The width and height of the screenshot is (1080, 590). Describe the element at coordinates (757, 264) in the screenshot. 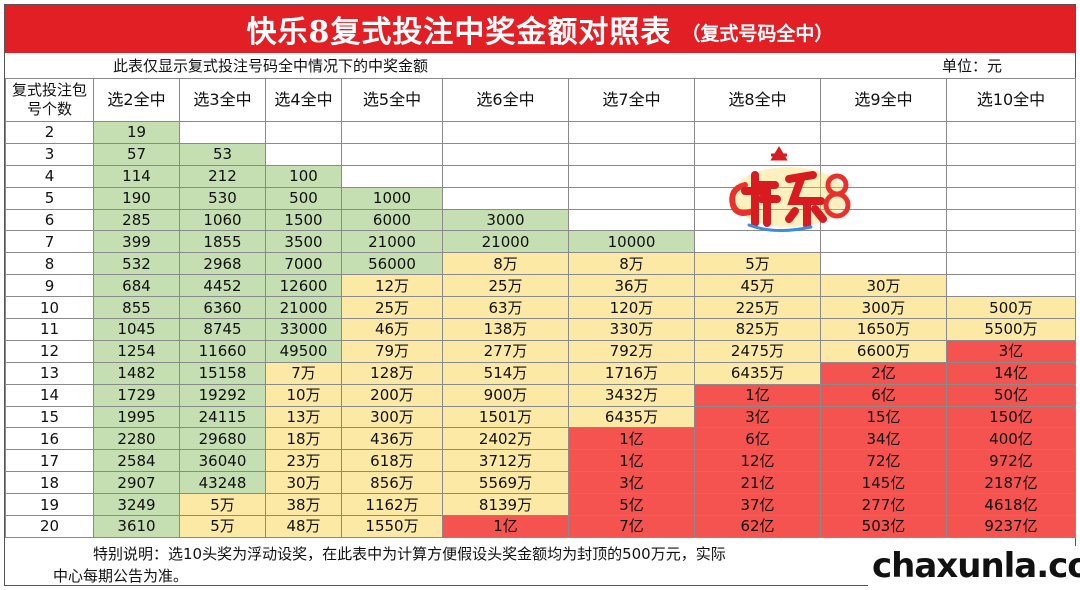

I see `prize-cell: 5万` at that location.